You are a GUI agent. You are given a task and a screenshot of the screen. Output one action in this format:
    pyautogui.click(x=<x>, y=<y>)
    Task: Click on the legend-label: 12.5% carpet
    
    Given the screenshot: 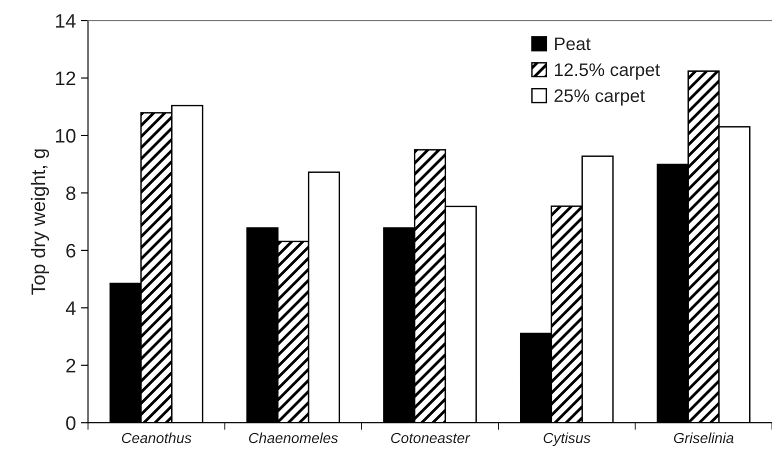 What is the action you would take?
    pyautogui.click(x=607, y=71)
    